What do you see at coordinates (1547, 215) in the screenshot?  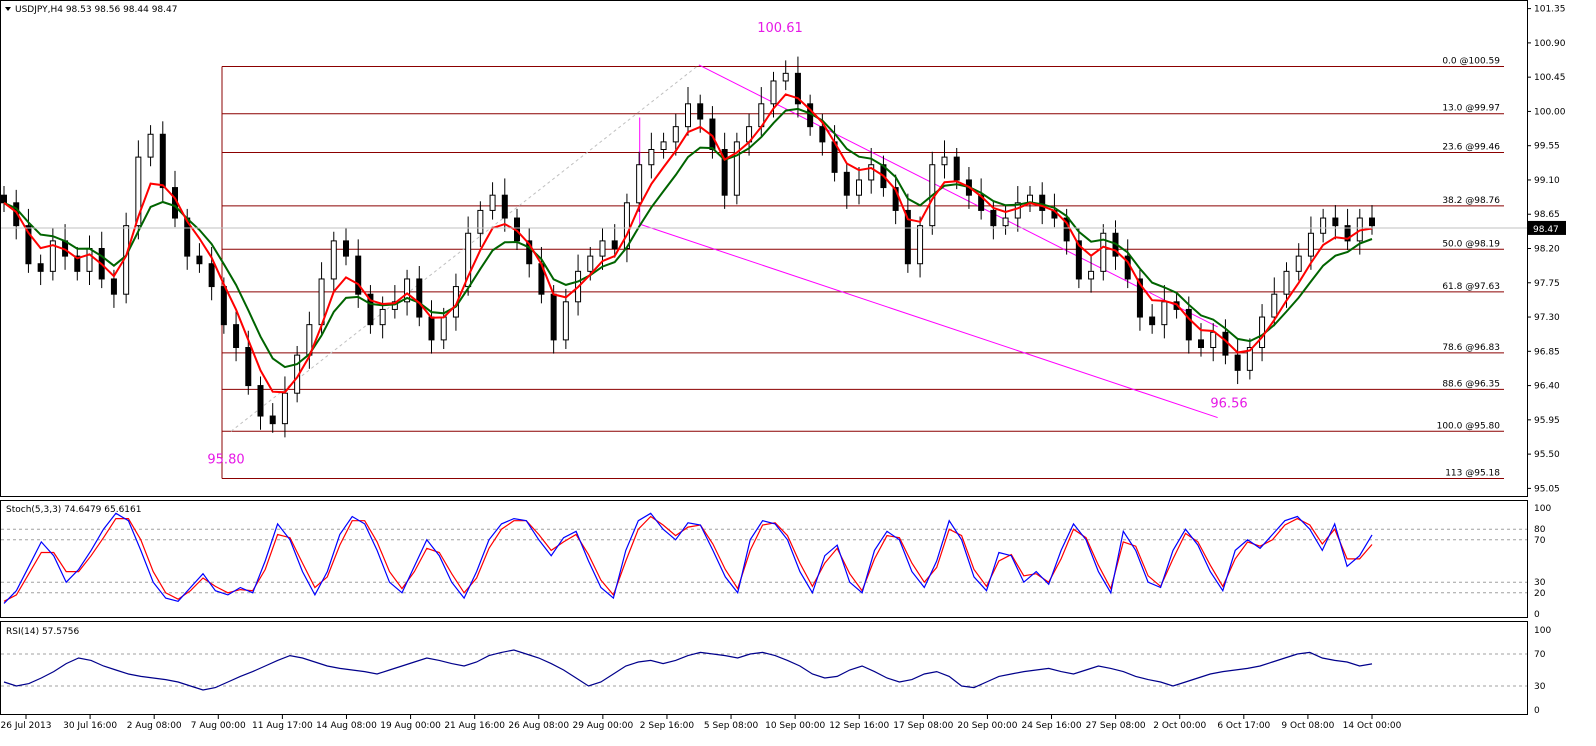 I see `price-tick-label-6: 98.65` at bounding box center [1547, 215].